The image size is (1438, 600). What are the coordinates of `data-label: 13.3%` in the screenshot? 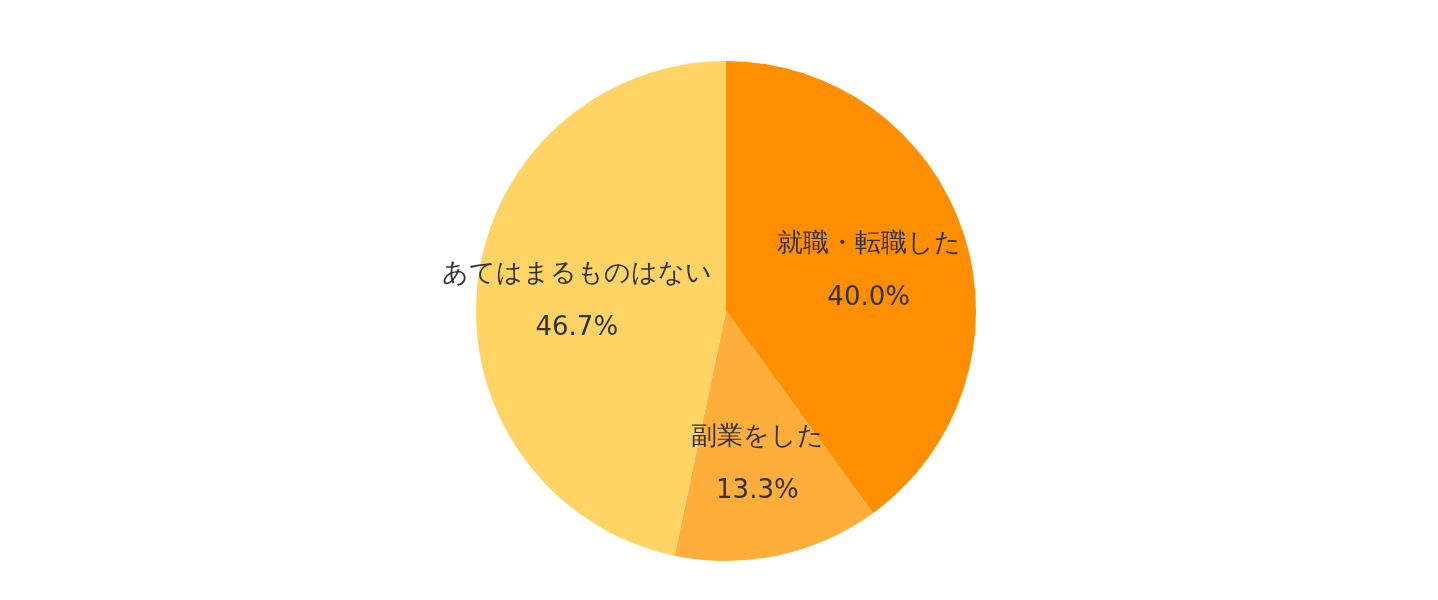 It's located at (757, 488).